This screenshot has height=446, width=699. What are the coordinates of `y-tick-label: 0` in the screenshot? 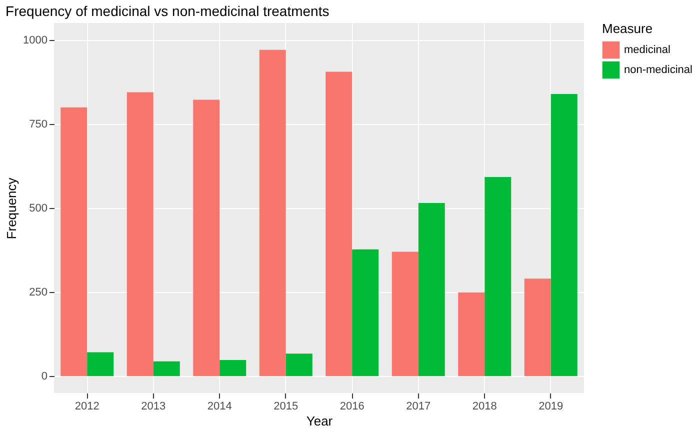 It's located at (44, 376).